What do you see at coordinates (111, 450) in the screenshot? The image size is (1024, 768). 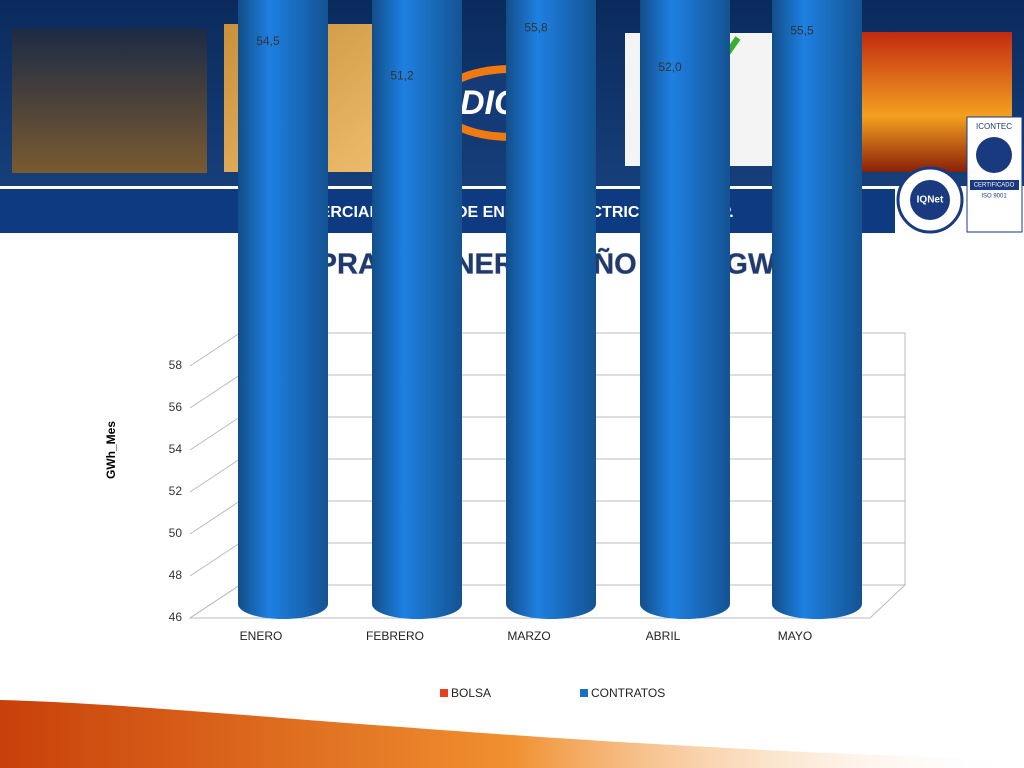 I see `y-axis-title: GWh_Mes` at bounding box center [111, 450].